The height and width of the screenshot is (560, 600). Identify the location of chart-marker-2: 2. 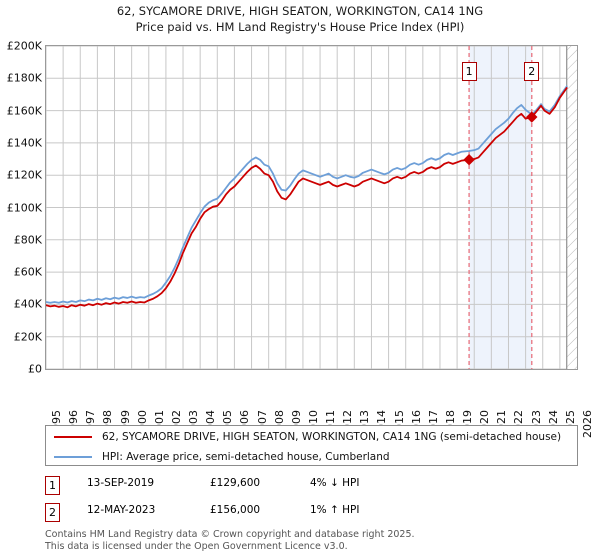
(532, 71).